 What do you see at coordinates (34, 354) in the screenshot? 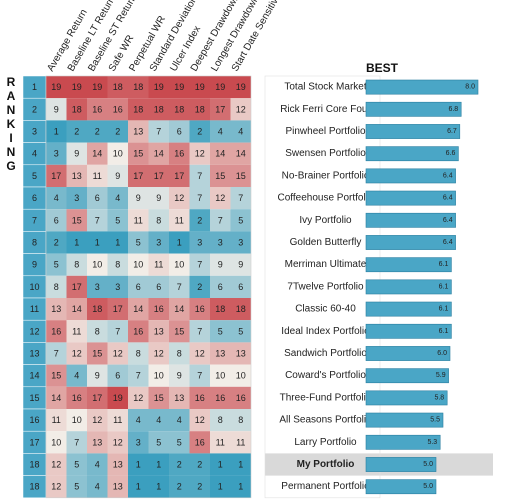
I see `rank-label: 13` at bounding box center [34, 354].